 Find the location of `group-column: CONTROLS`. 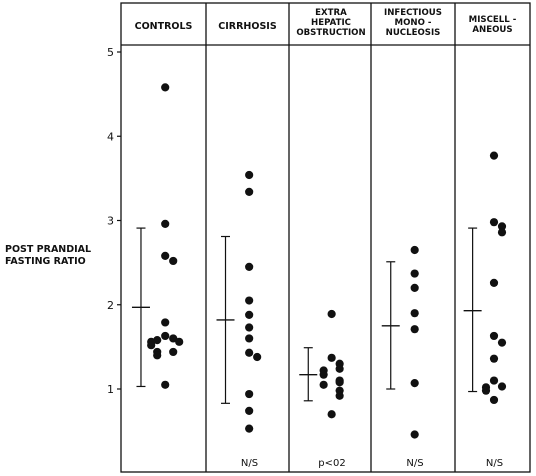

group-column: CONTROLS is located at coordinates (162, 205).